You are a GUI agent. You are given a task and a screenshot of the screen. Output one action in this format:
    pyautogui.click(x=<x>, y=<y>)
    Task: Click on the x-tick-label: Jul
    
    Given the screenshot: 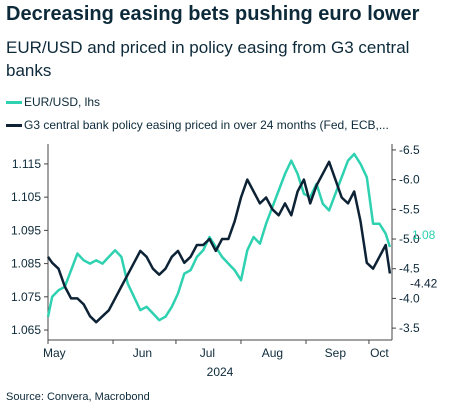 What is the action you would take?
    pyautogui.click(x=207, y=353)
    